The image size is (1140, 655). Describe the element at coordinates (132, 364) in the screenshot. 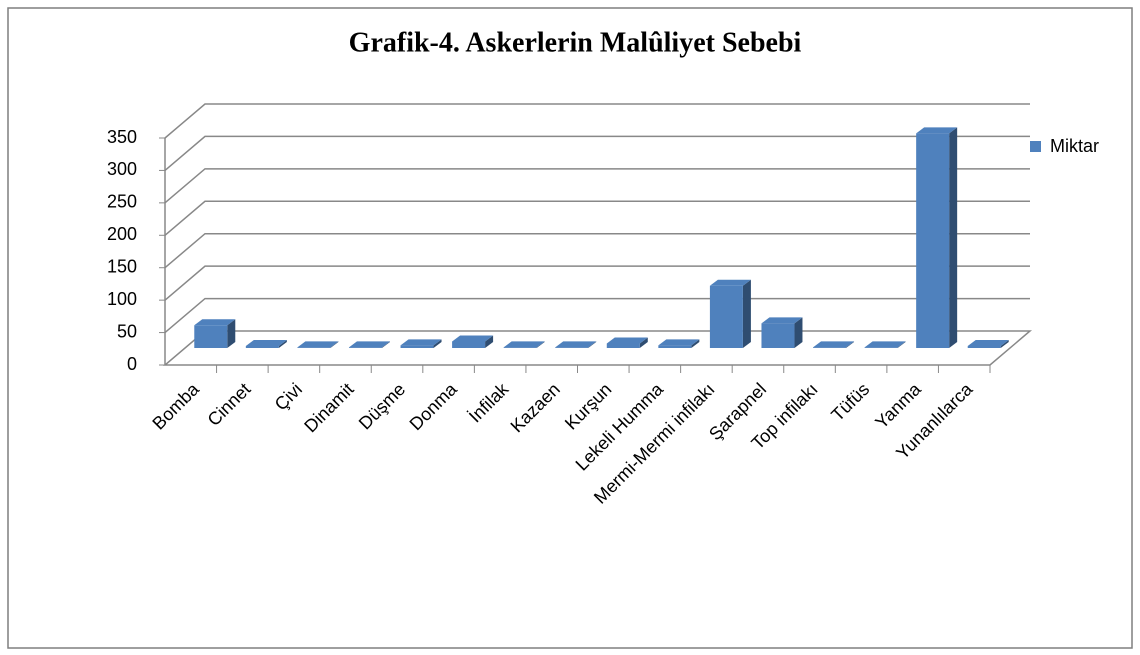

I see `y-tick-label: 0` at that location.